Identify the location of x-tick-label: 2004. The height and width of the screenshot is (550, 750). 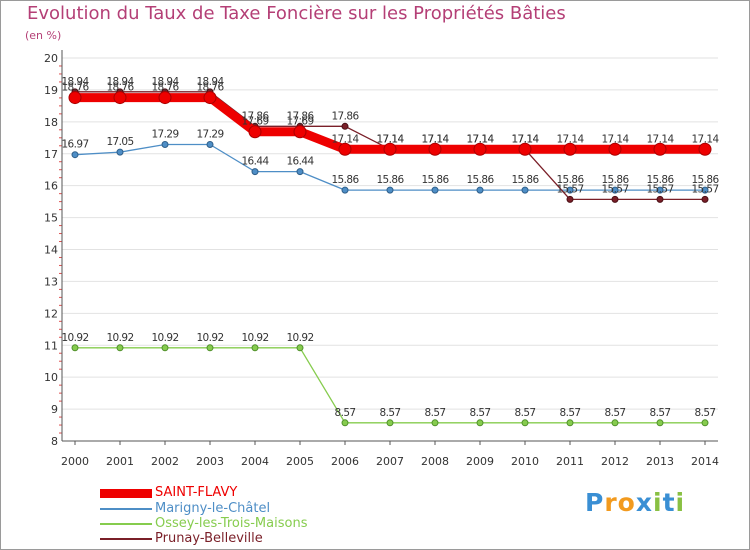
(255, 461).